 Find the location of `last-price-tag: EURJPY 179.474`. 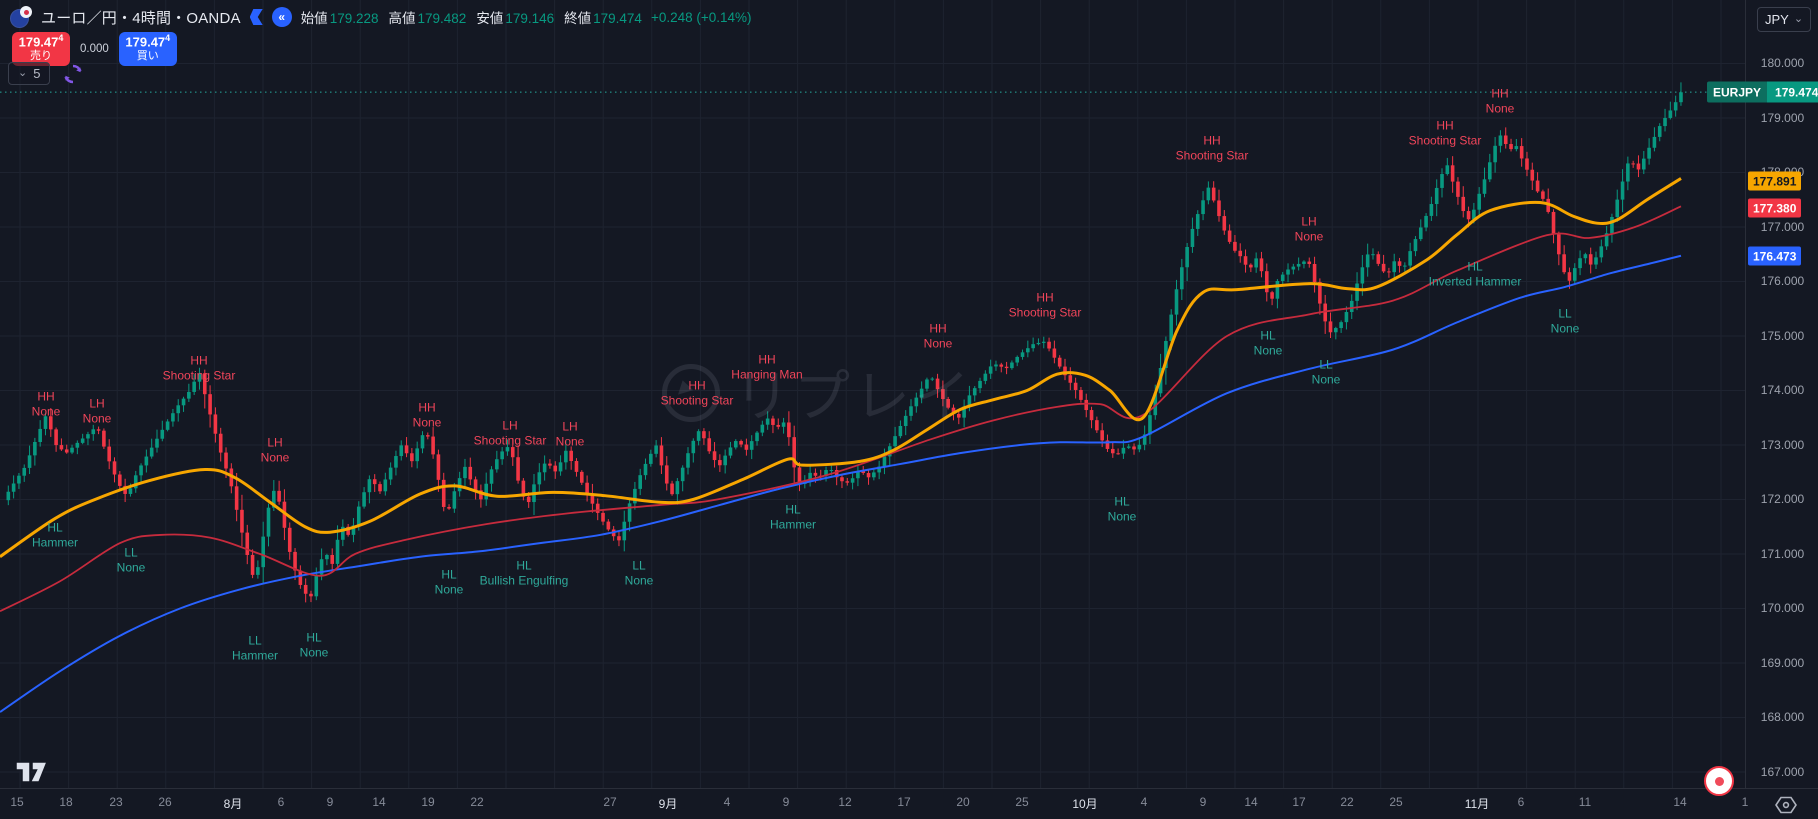

last-price-tag: EURJPY 179.474 is located at coordinates (1762, 92).